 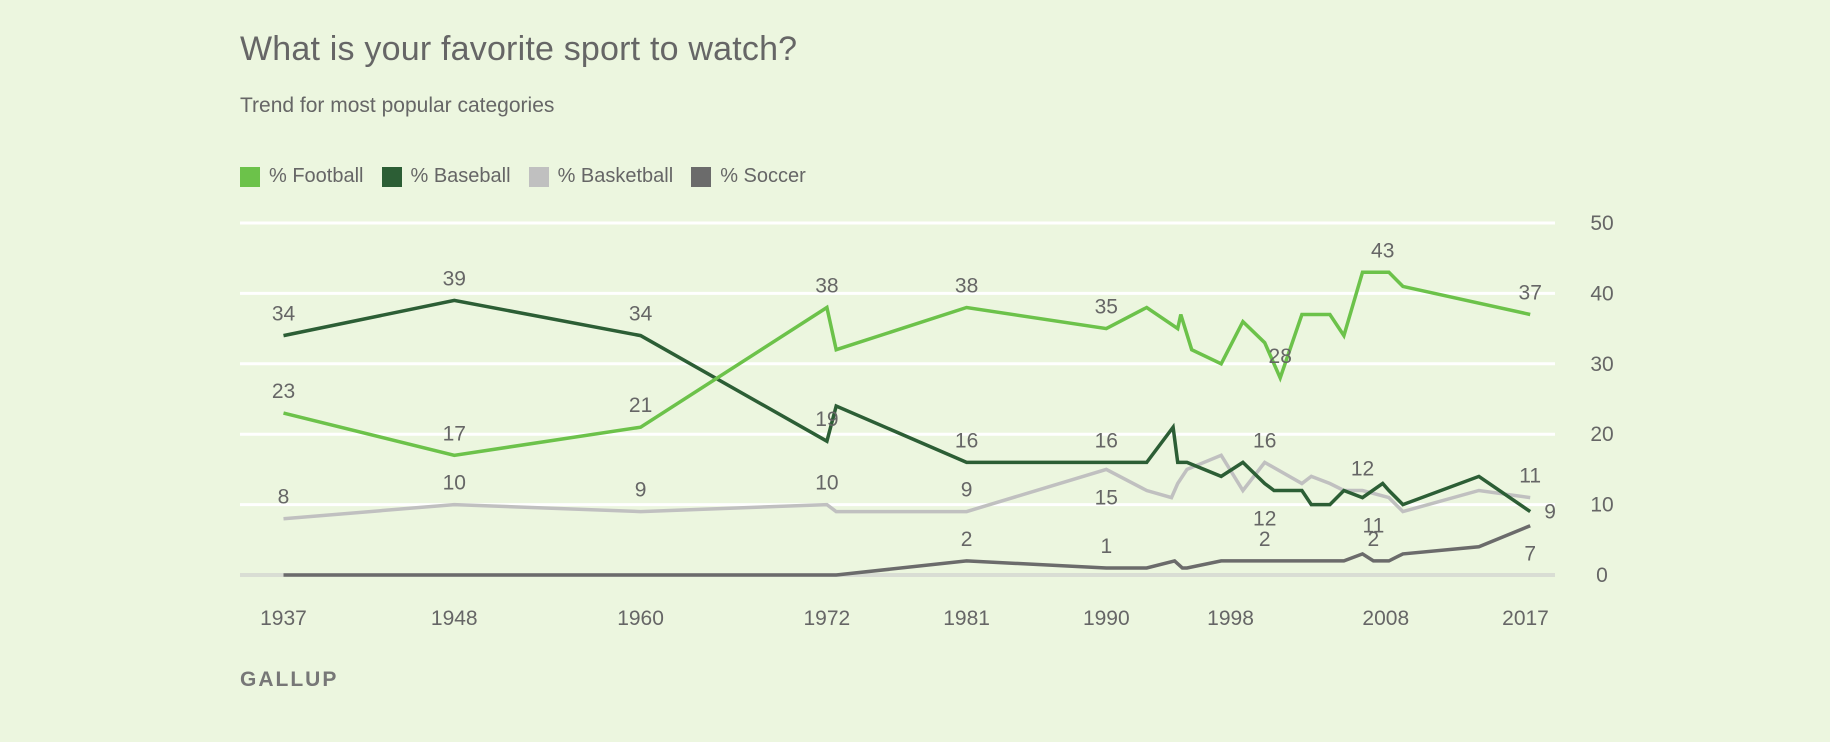 I want to click on legend-label-soccer: % Soccer, so click(x=763, y=176).